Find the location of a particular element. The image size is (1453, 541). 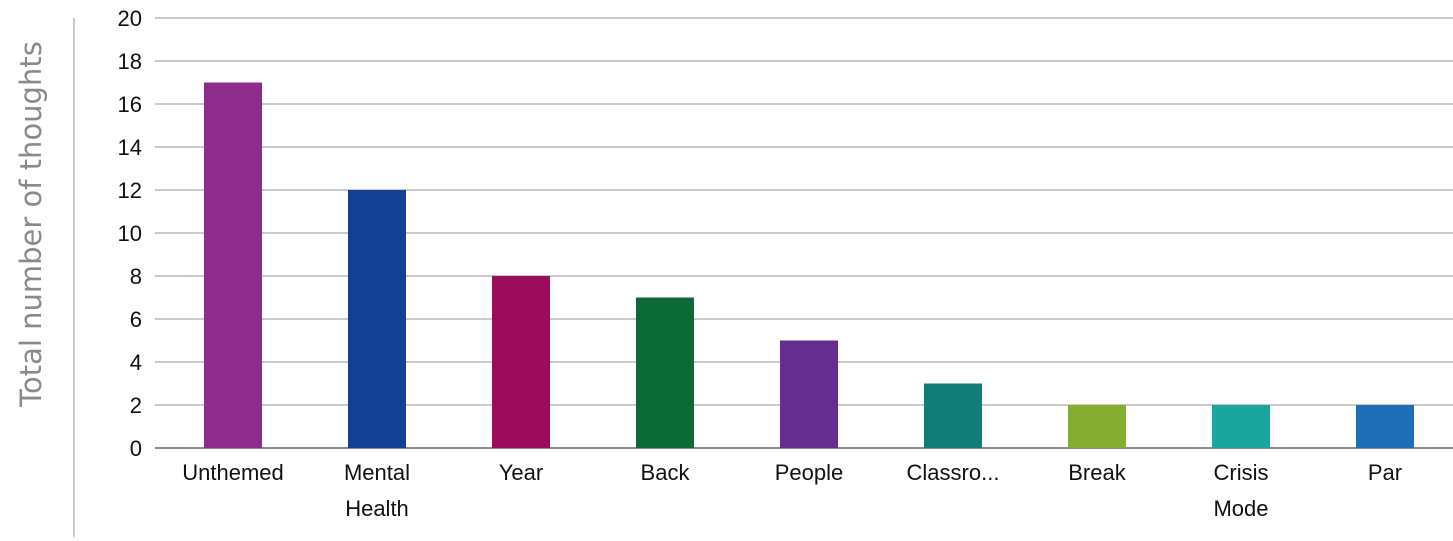

y-tick-label: 6 is located at coordinates (136, 319).